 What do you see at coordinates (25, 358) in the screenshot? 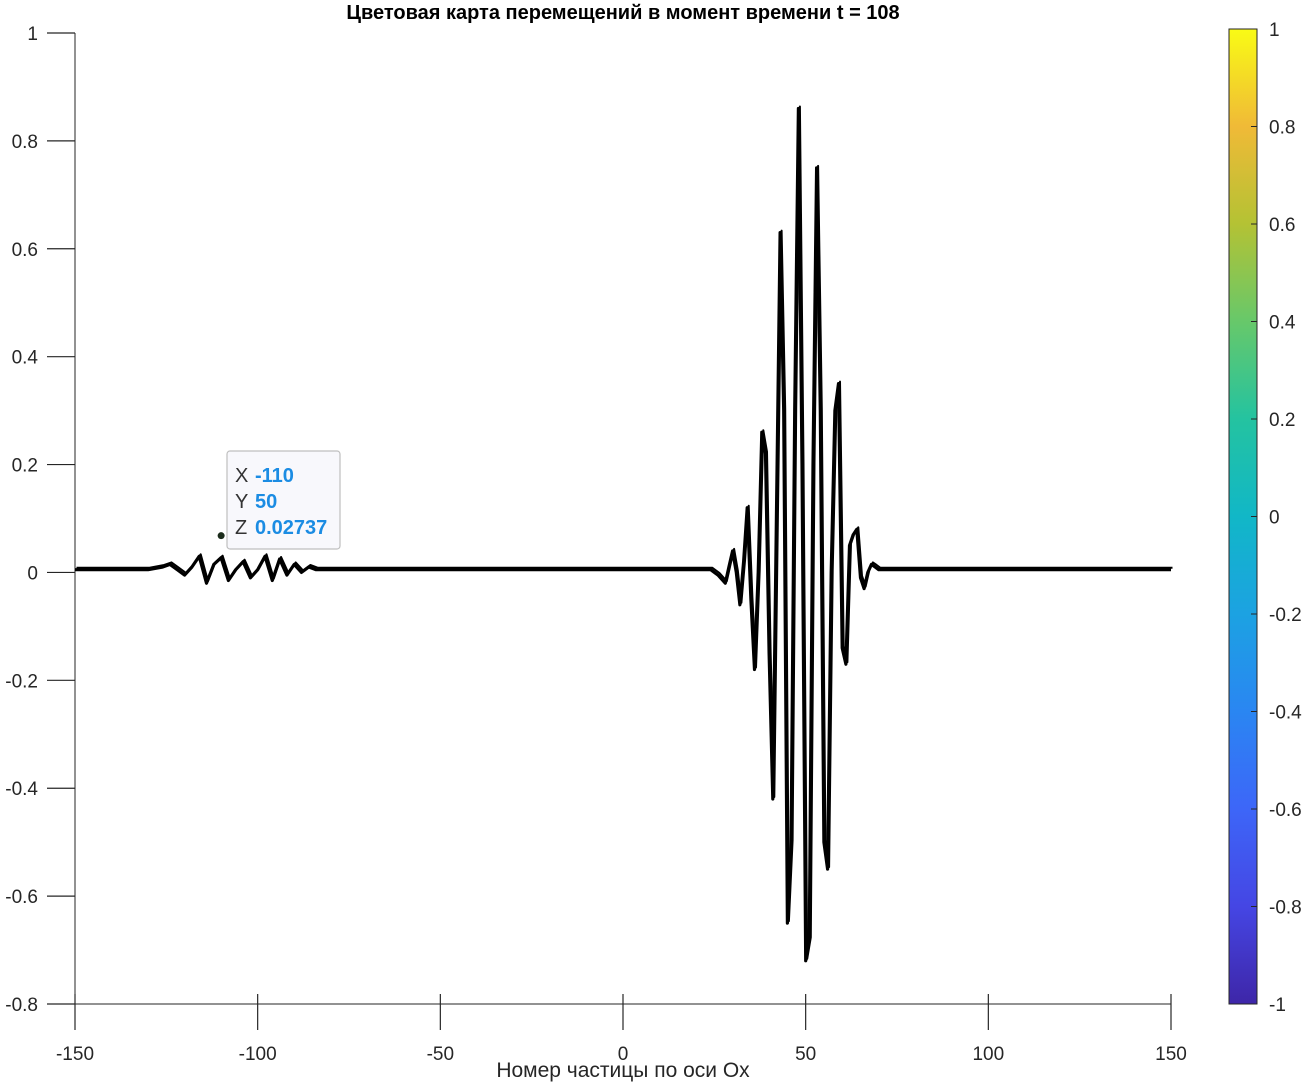
I see `y-tick-label: 0.4` at bounding box center [25, 358].